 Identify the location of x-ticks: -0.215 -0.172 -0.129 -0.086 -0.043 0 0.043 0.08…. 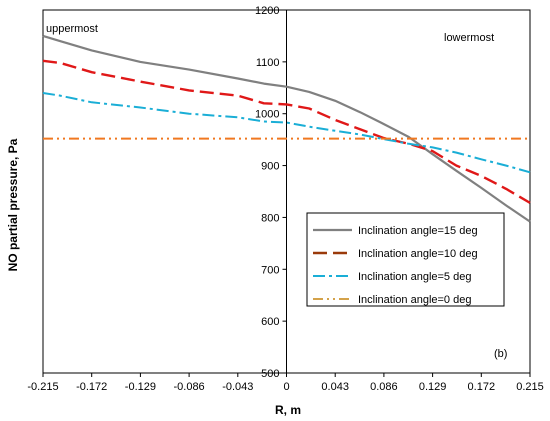
(285, 383).